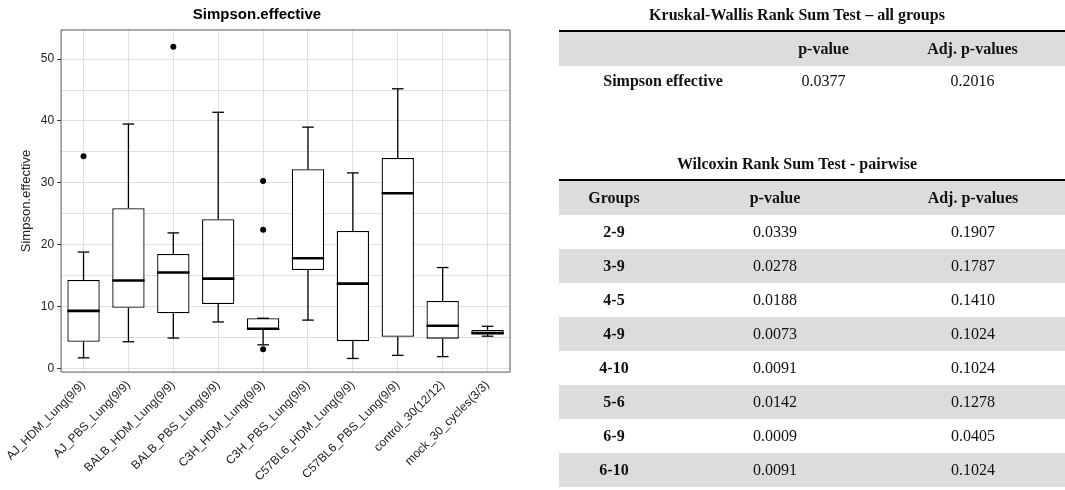 Image resolution: width=1065 pixels, height=490 pixels. Describe the element at coordinates (973, 402) in the screenshot. I see `text: 0.1278` at that location.